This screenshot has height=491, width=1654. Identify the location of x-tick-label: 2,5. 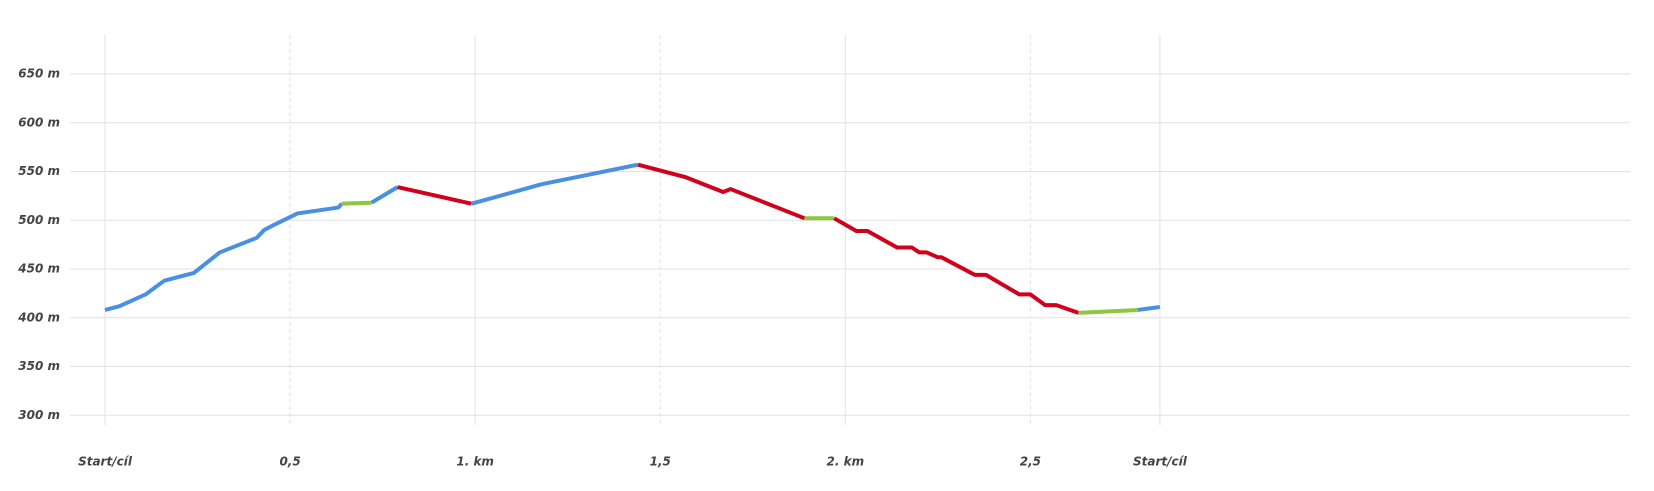
(1030, 462).